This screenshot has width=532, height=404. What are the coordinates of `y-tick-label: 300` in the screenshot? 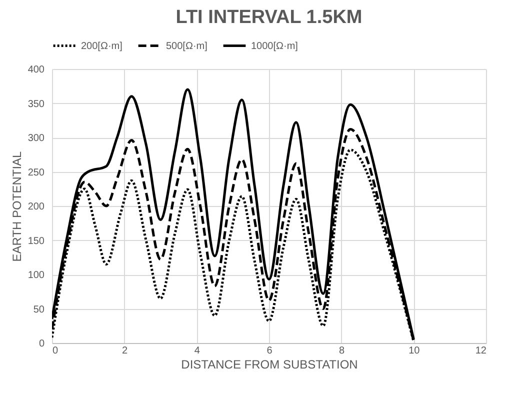 It's located at (36, 138).